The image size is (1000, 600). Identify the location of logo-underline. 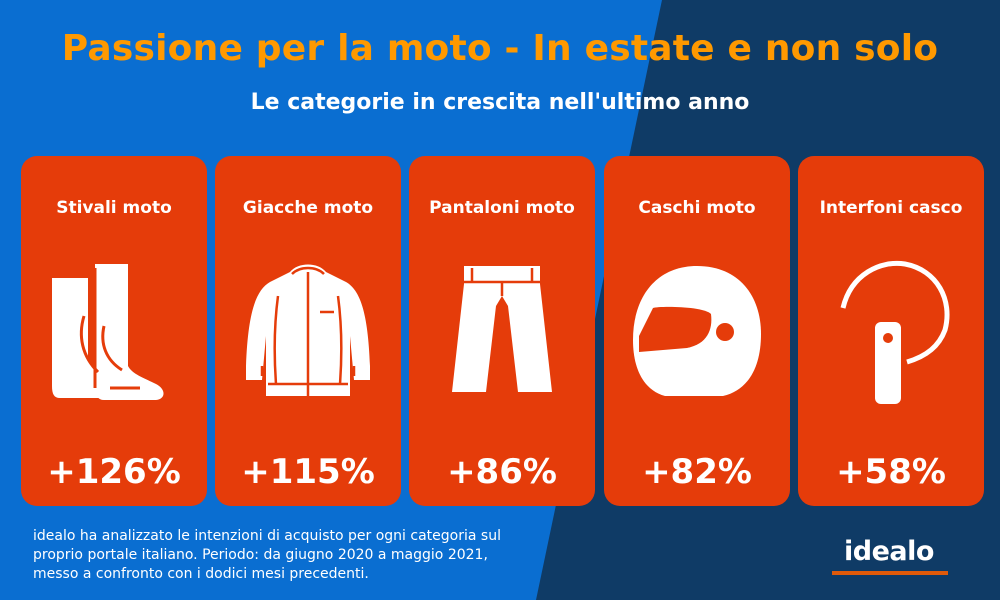
(890, 573).